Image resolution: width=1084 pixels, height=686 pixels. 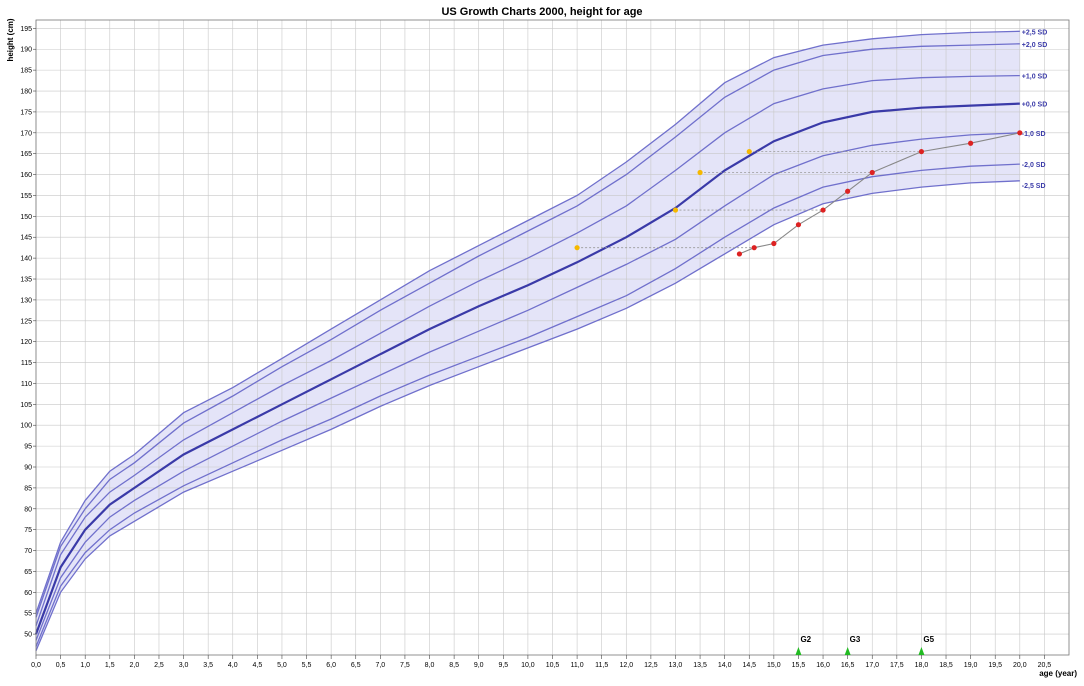 I want to click on x-tick-label-41: 20,5, so click(x=1045, y=665).